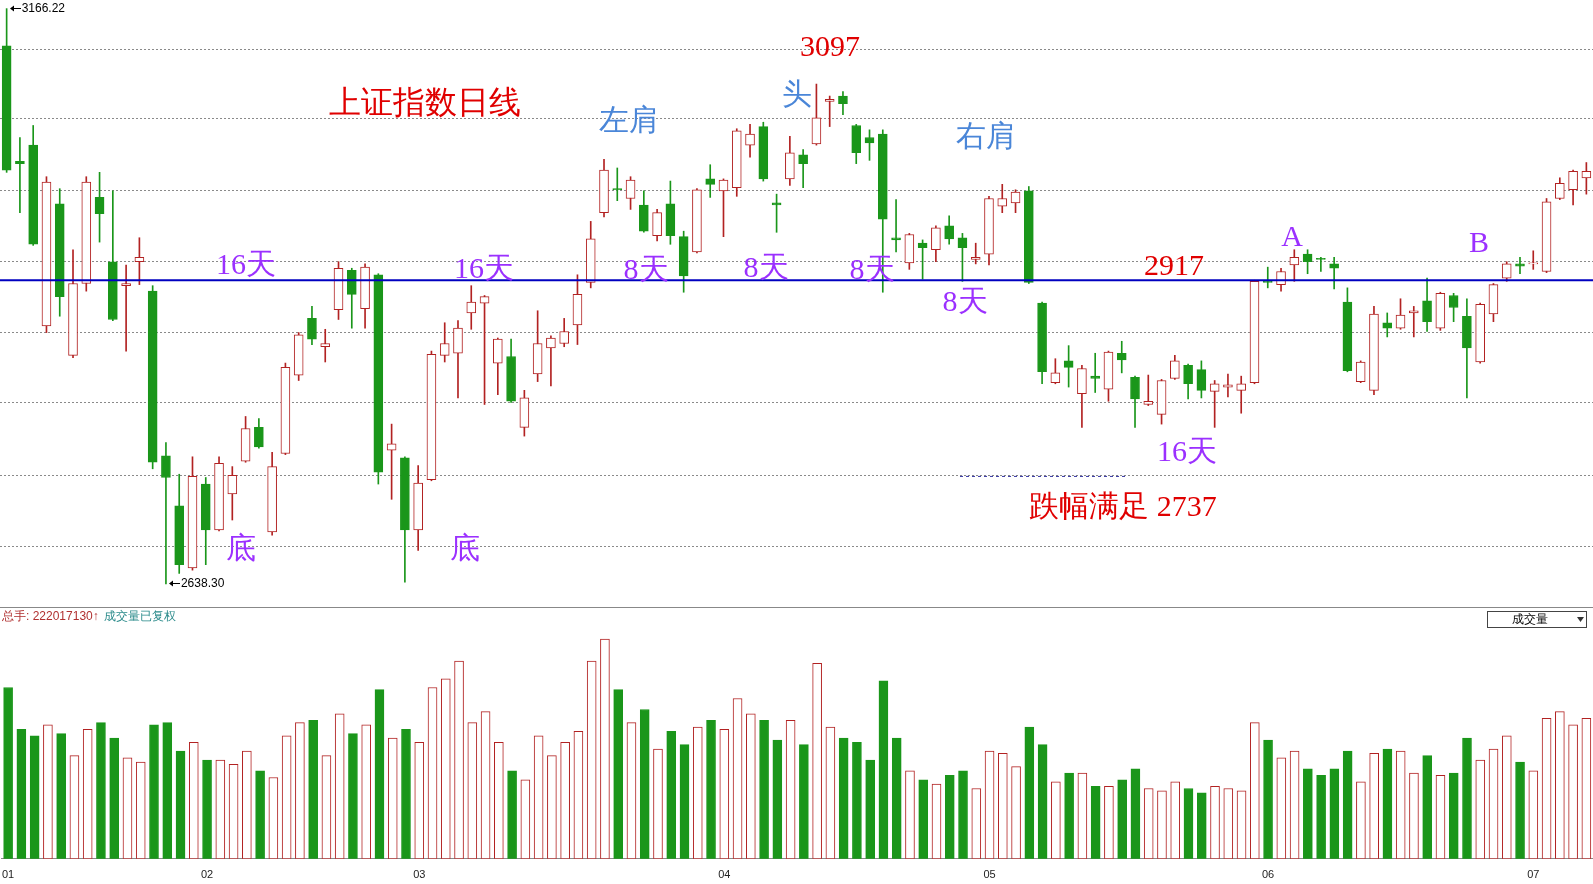 The height and width of the screenshot is (884, 1593). I want to click on text: 上证指数日线, so click(425, 102).